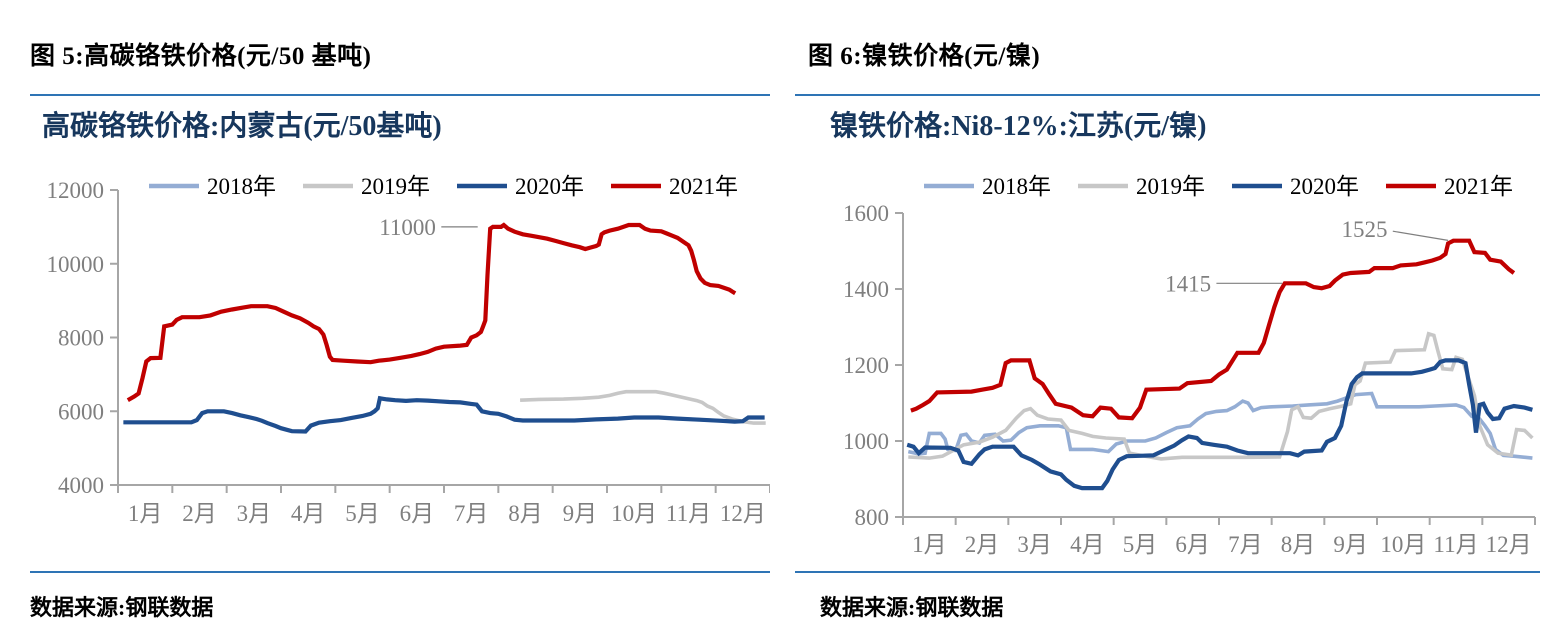  What do you see at coordinates (1018, 126) in the screenshot?
I see `chart-title: 镍铁价格:Ni8-12%:江苏(元/镍)` at bounding box center [1018, 126].